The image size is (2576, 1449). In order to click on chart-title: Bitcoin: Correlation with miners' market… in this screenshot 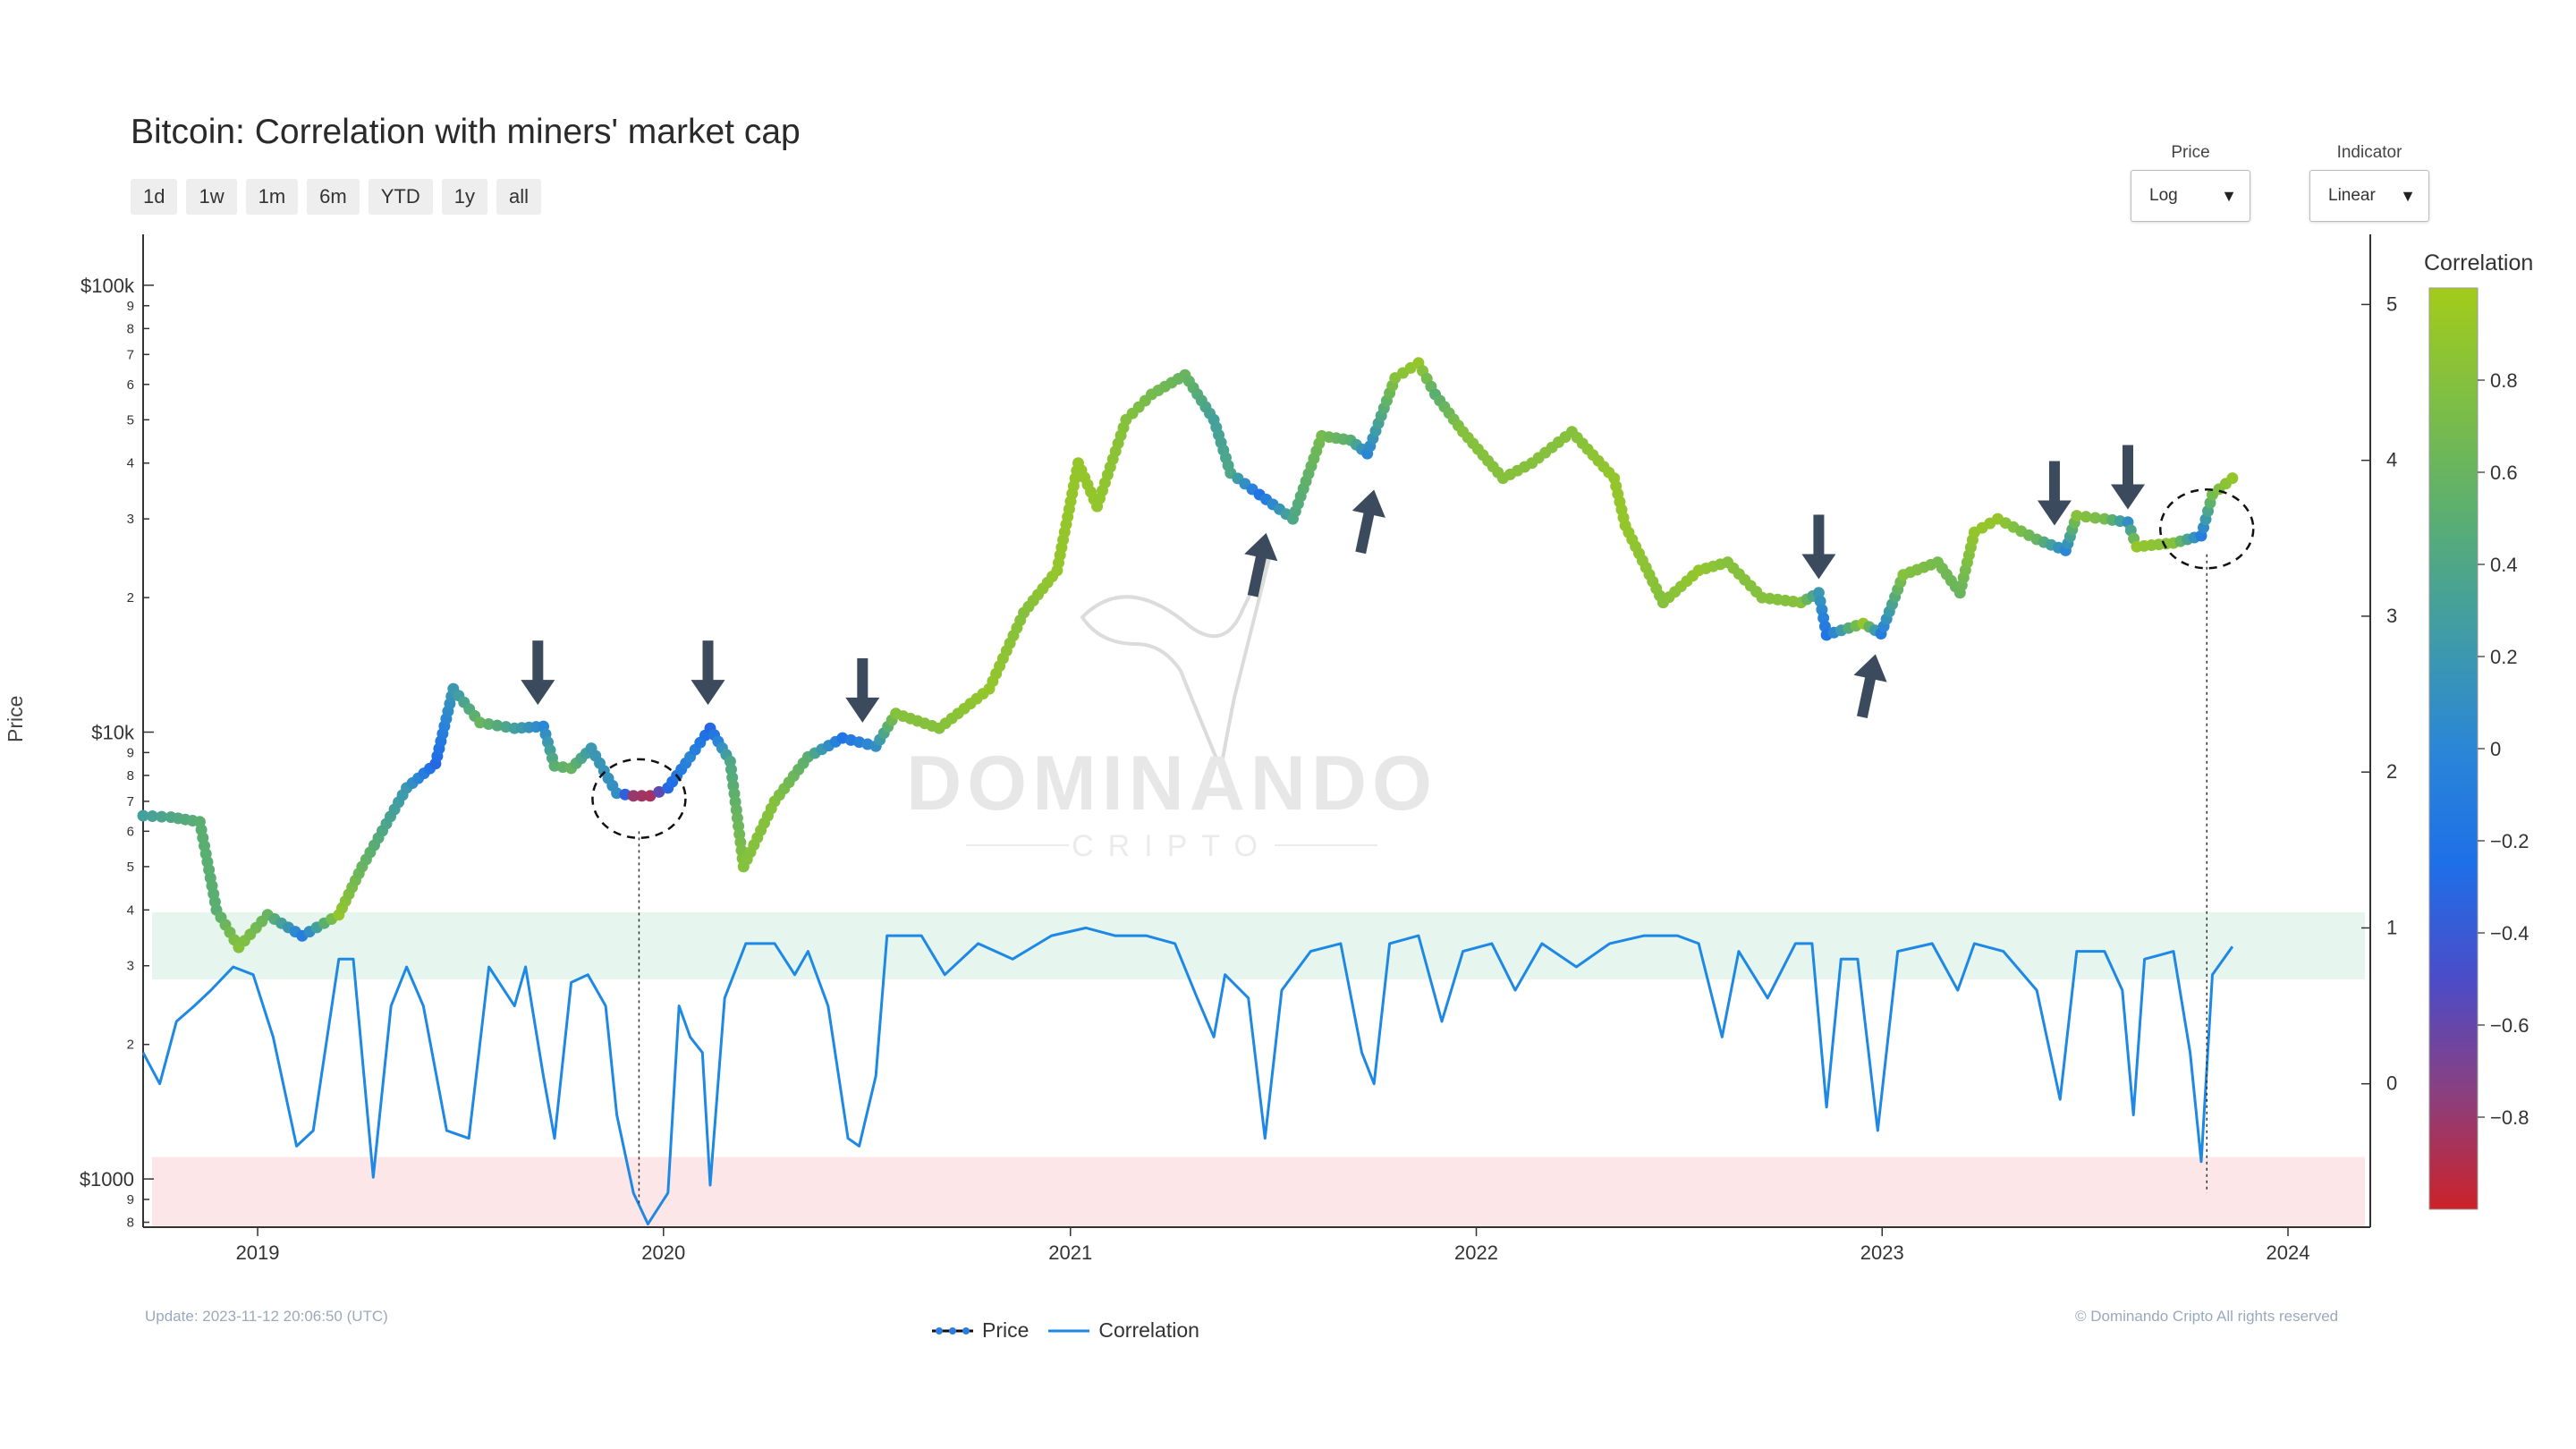, I will do `click(466, 132)`.